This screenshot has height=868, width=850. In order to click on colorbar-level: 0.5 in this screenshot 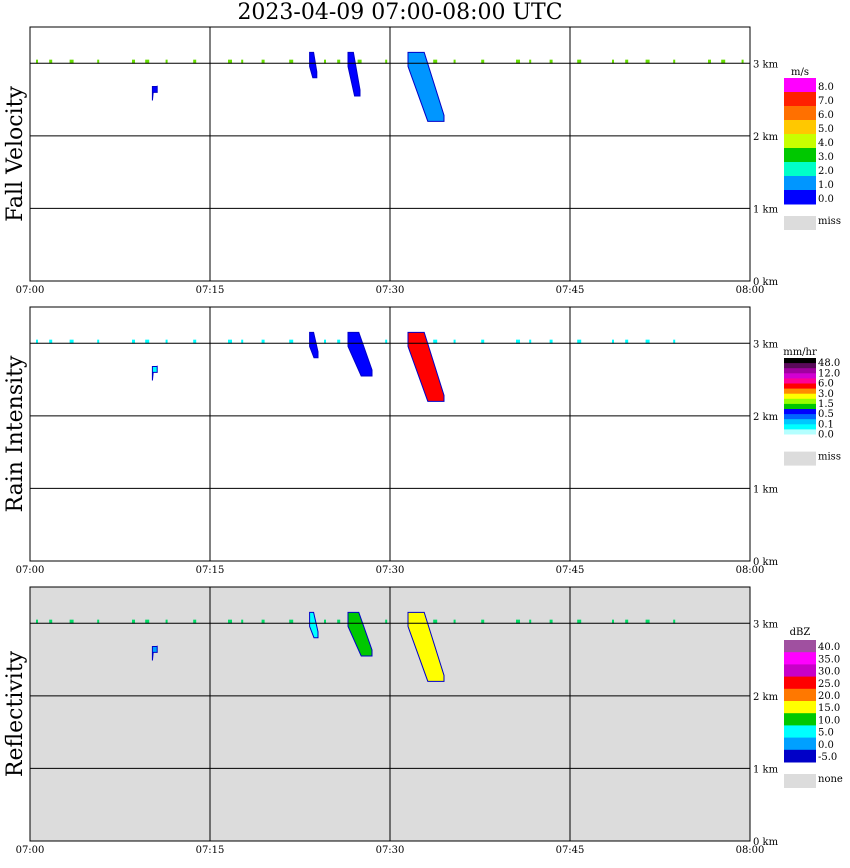, I will do `click(826, 414)`.